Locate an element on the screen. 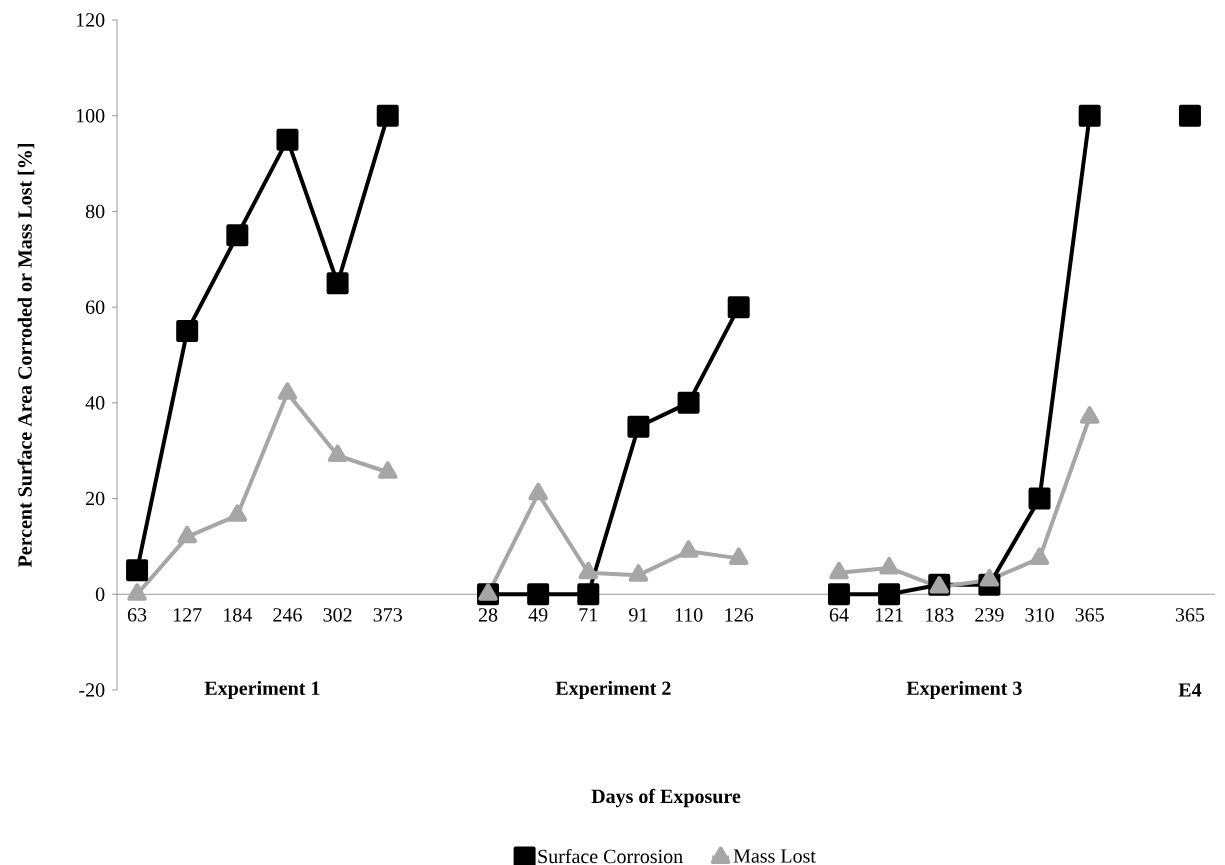 The height and width of the screenshot is (865, 1225). legend-label: Mass Lost is located at coordinates (774, 856).